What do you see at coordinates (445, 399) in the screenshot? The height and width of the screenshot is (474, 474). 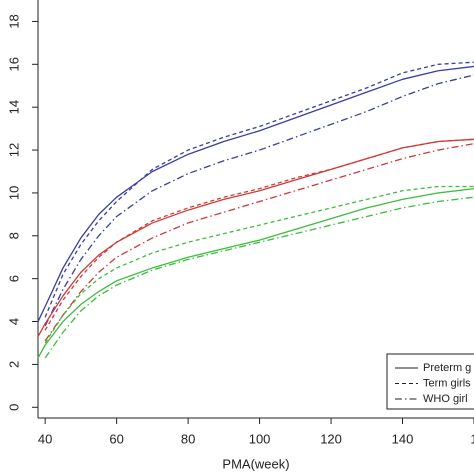 I see `legend-label: WHO girl` at bounding box center [445, 399].